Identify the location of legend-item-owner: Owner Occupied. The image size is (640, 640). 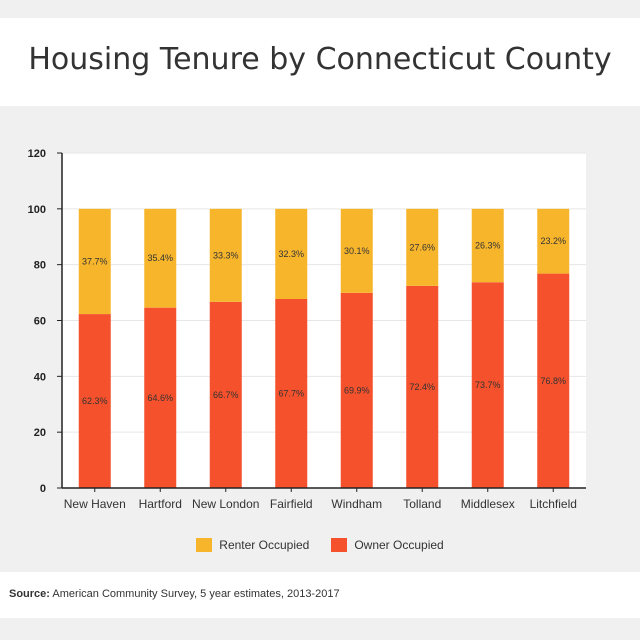
(387, 545).